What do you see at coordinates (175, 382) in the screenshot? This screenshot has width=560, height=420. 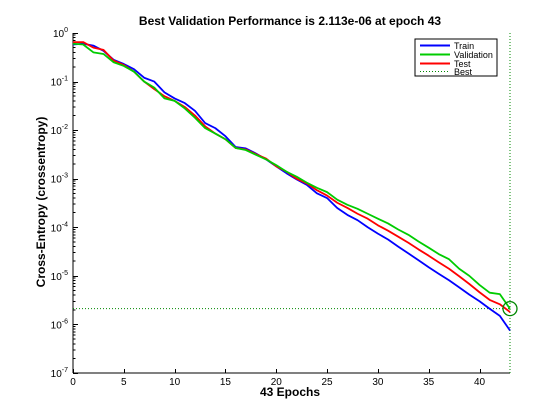 I see `x-tick-label: 10` at bounding box center [175, 382].